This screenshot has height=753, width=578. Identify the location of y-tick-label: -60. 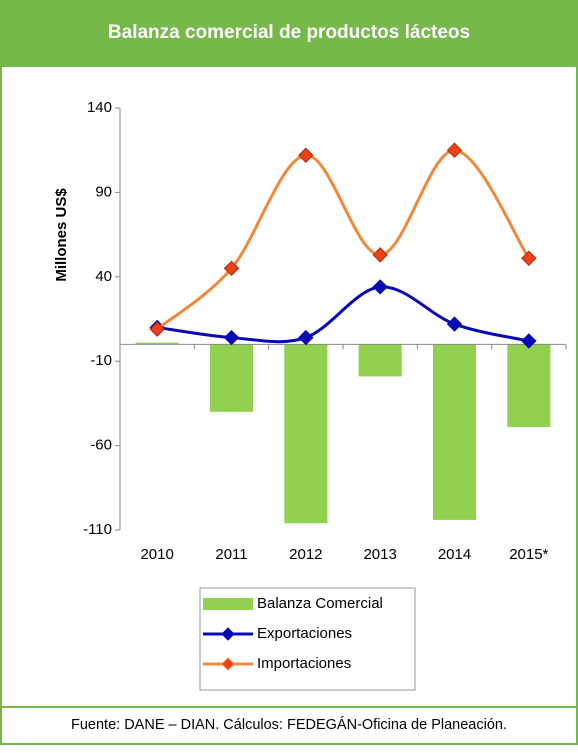
(101, 445).